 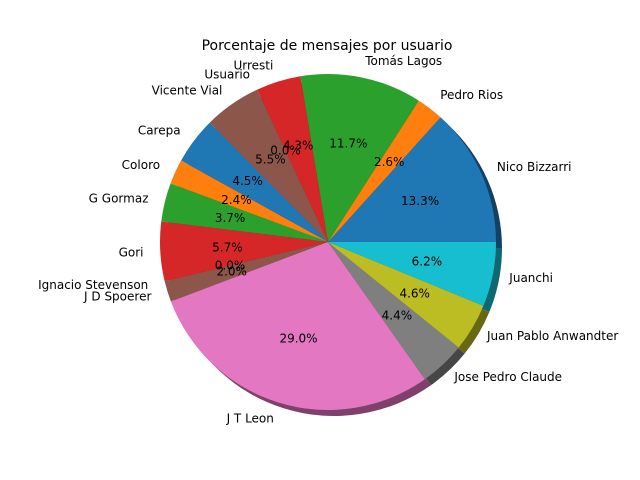 I want to click on category-label-urresti: Urresti, so click(x=253, y=66).